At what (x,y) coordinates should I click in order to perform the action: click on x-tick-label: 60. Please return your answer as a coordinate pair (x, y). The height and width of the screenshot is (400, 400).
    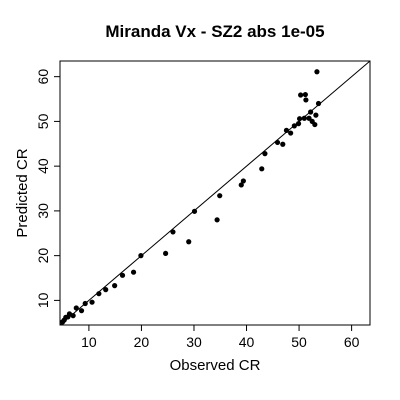
    Looking at the image, I should click on (352, 342).